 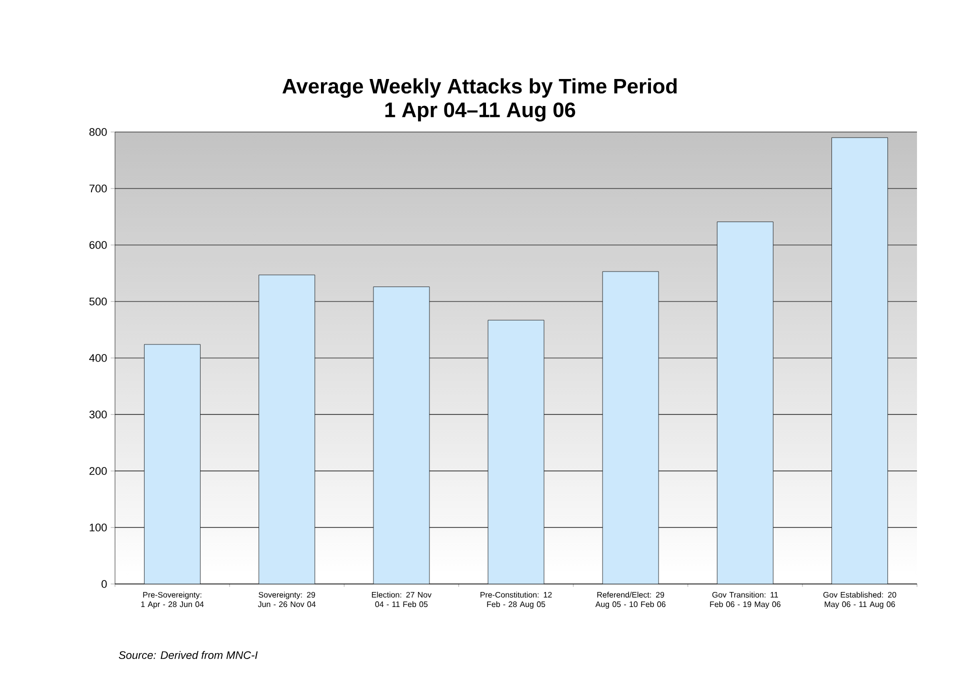 I want to click on y-tick-label: 500, so click(x=98, y=302).